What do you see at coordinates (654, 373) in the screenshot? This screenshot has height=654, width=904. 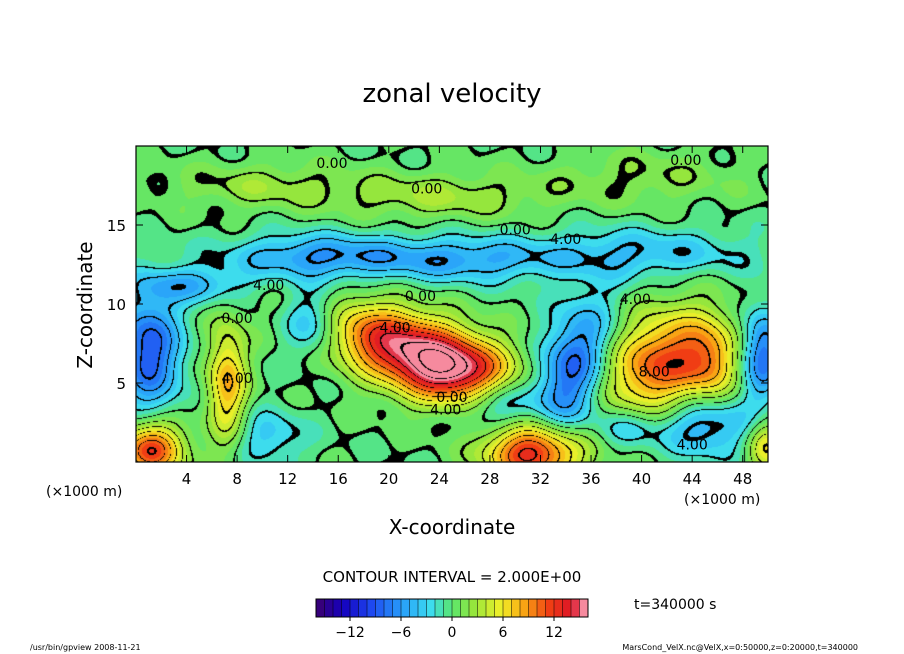 I see `contour-label: 8.00` at bounding box center [654, 373].